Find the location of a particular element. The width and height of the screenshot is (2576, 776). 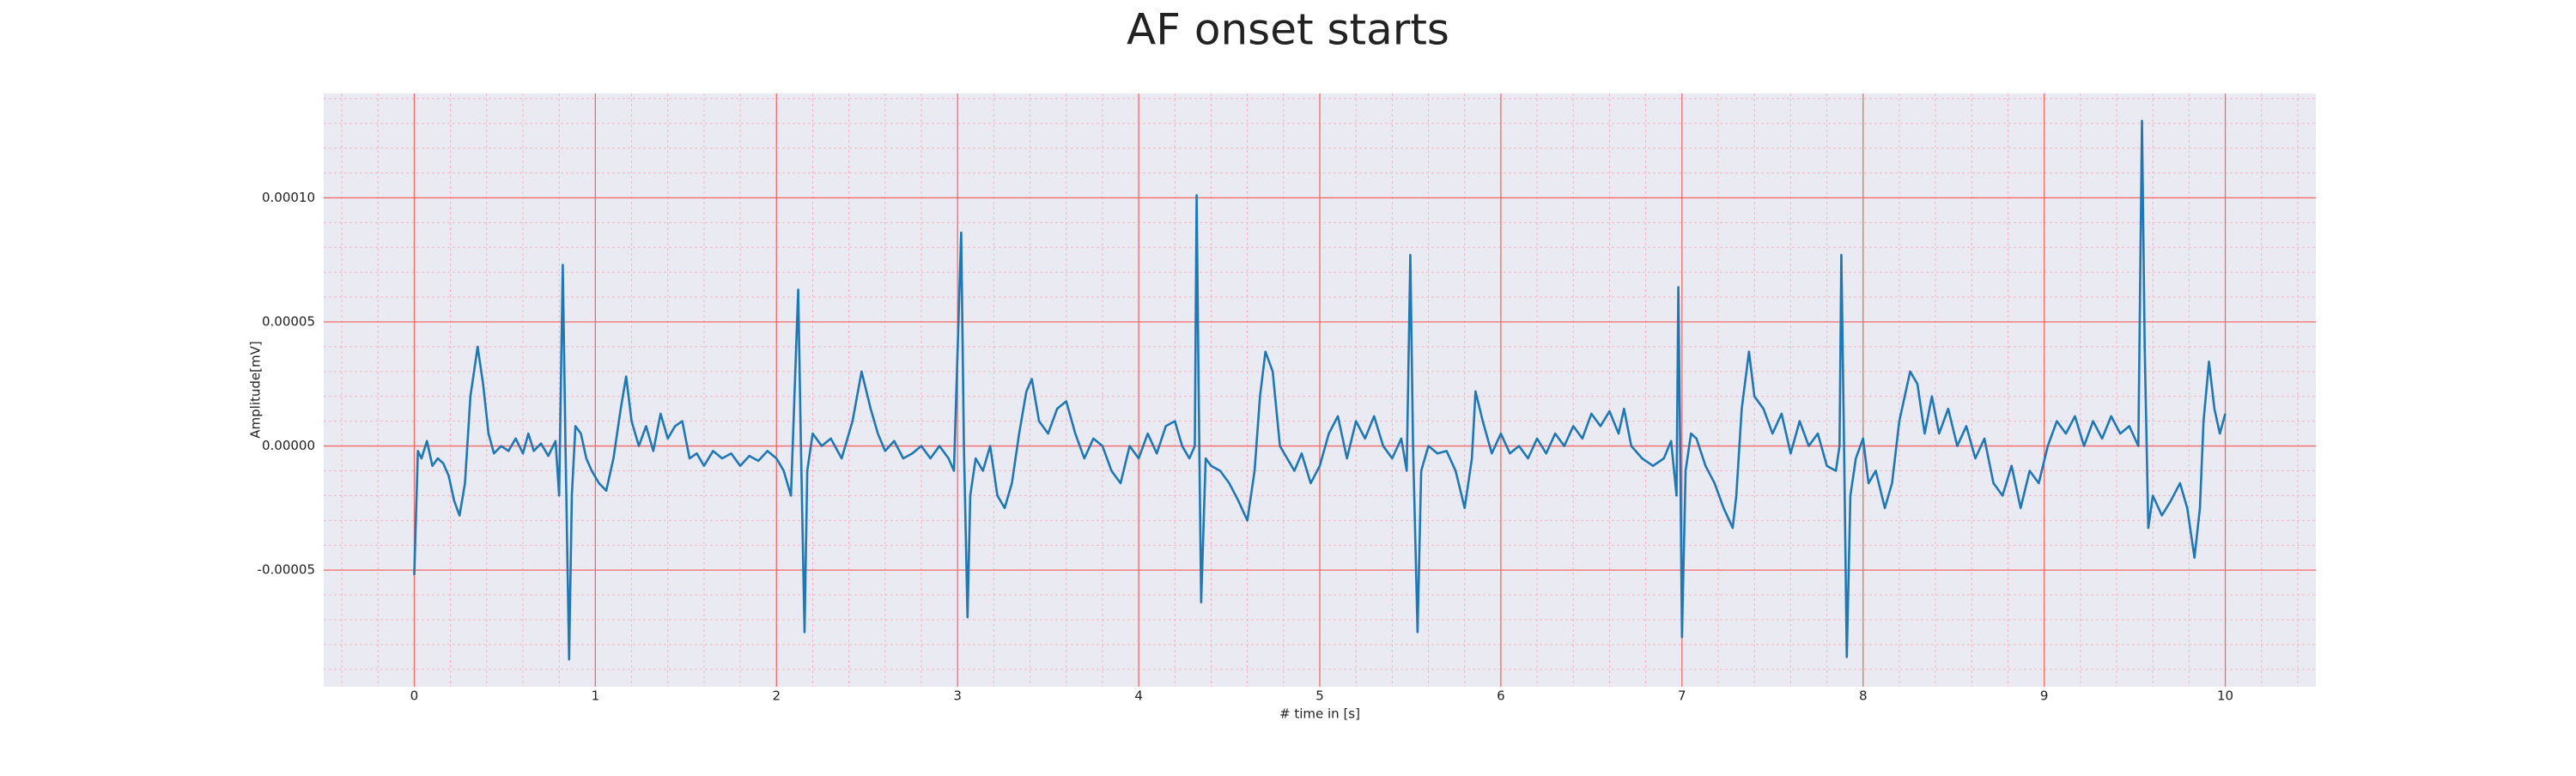

x-tick-label: 3 is located at coordinates (958, 696).